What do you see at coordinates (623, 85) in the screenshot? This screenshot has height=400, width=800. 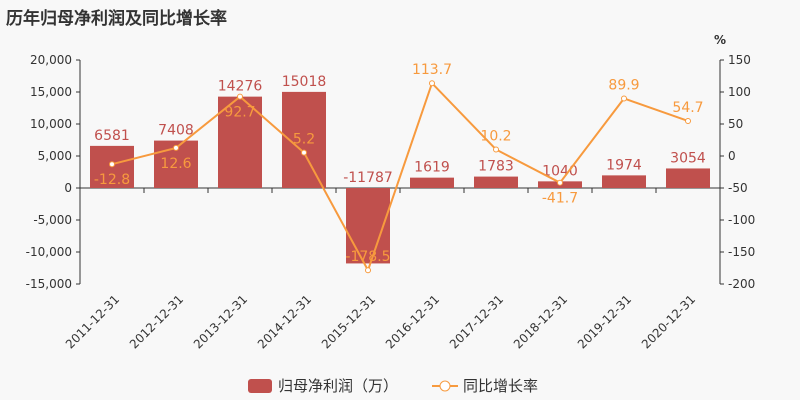 I see `growth-label: 89.9` at bounding box center [623, 85].